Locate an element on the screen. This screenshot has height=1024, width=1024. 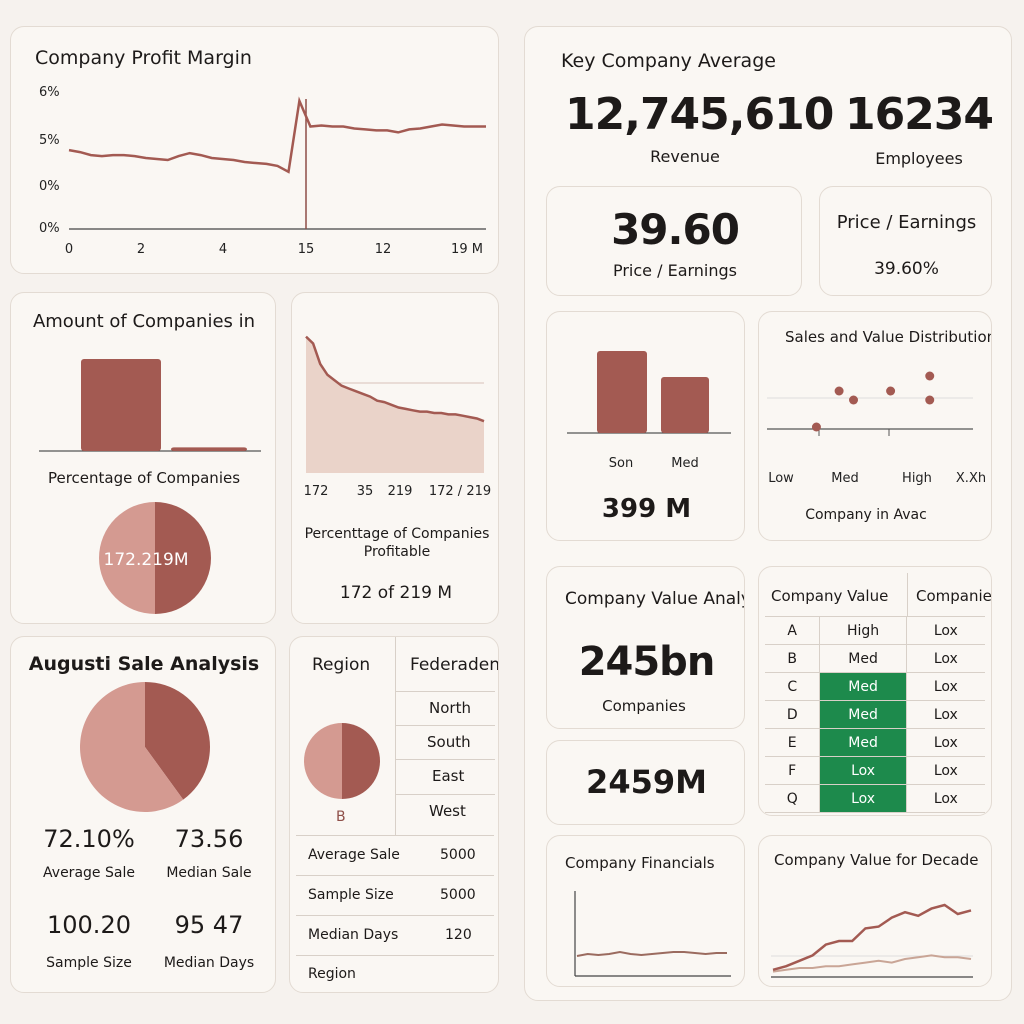
value-table-id-cell: F is located at coordinates (793, 770).